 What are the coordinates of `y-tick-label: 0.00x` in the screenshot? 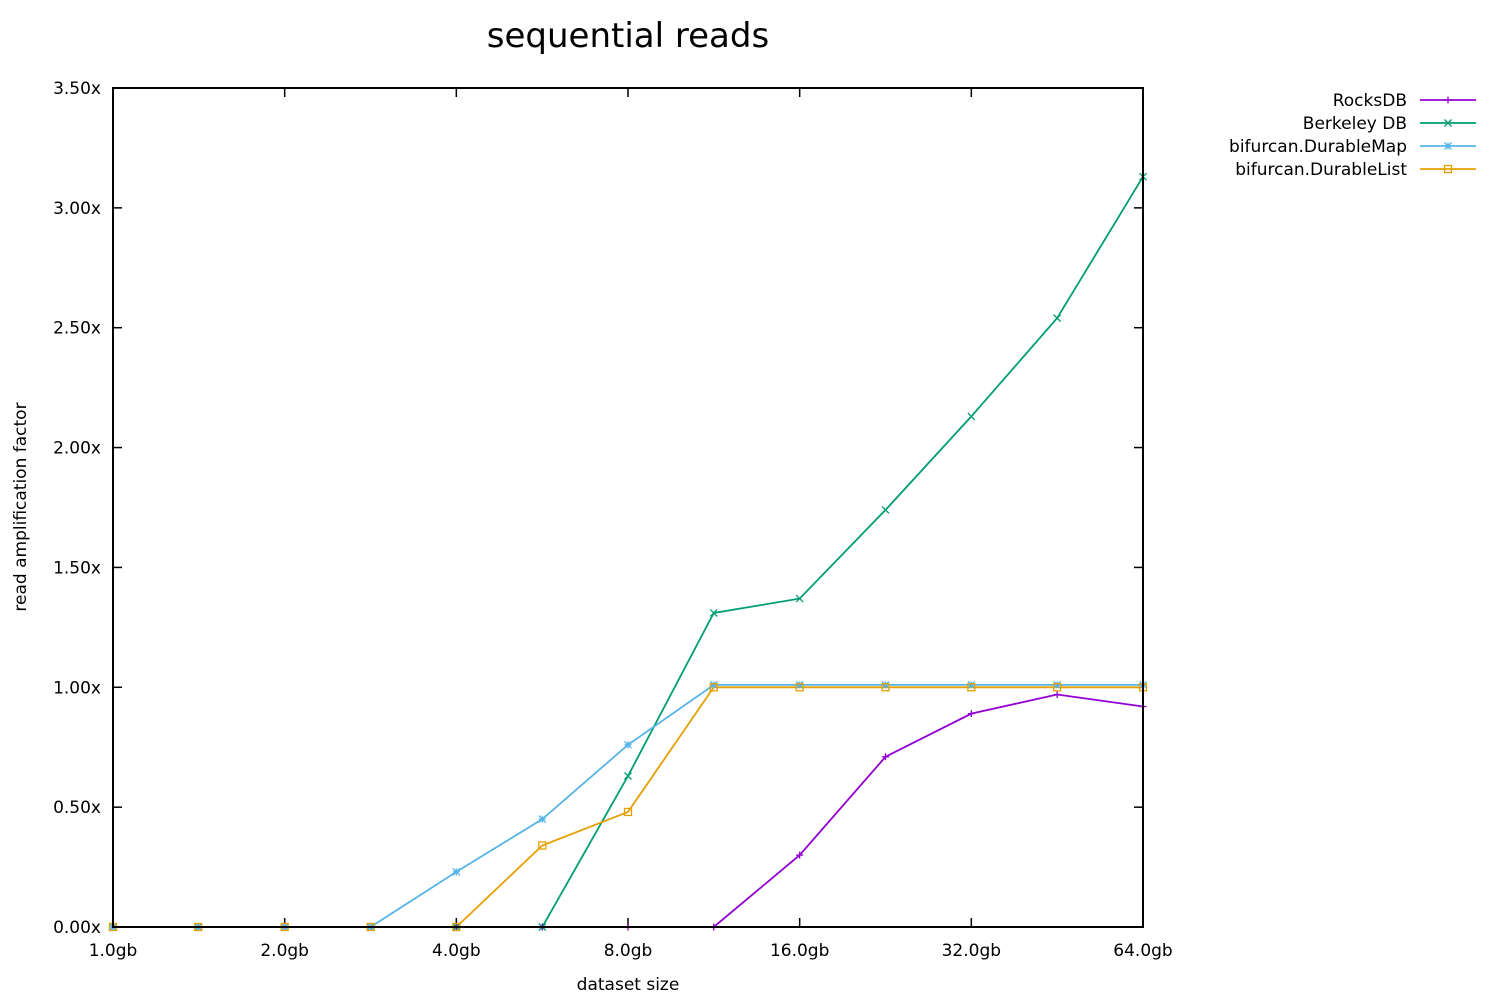 It's located at (77, 928).